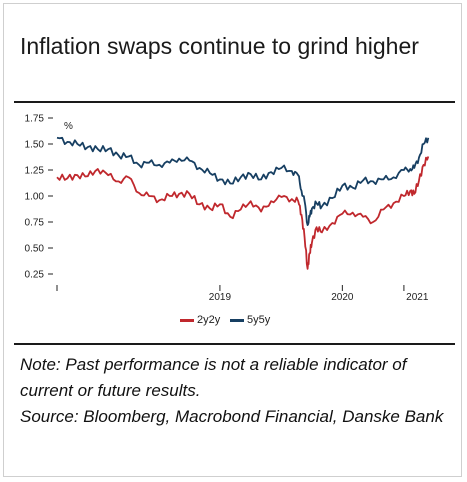  I want to click on y-tick-label: 0.75, so click(35, 223).